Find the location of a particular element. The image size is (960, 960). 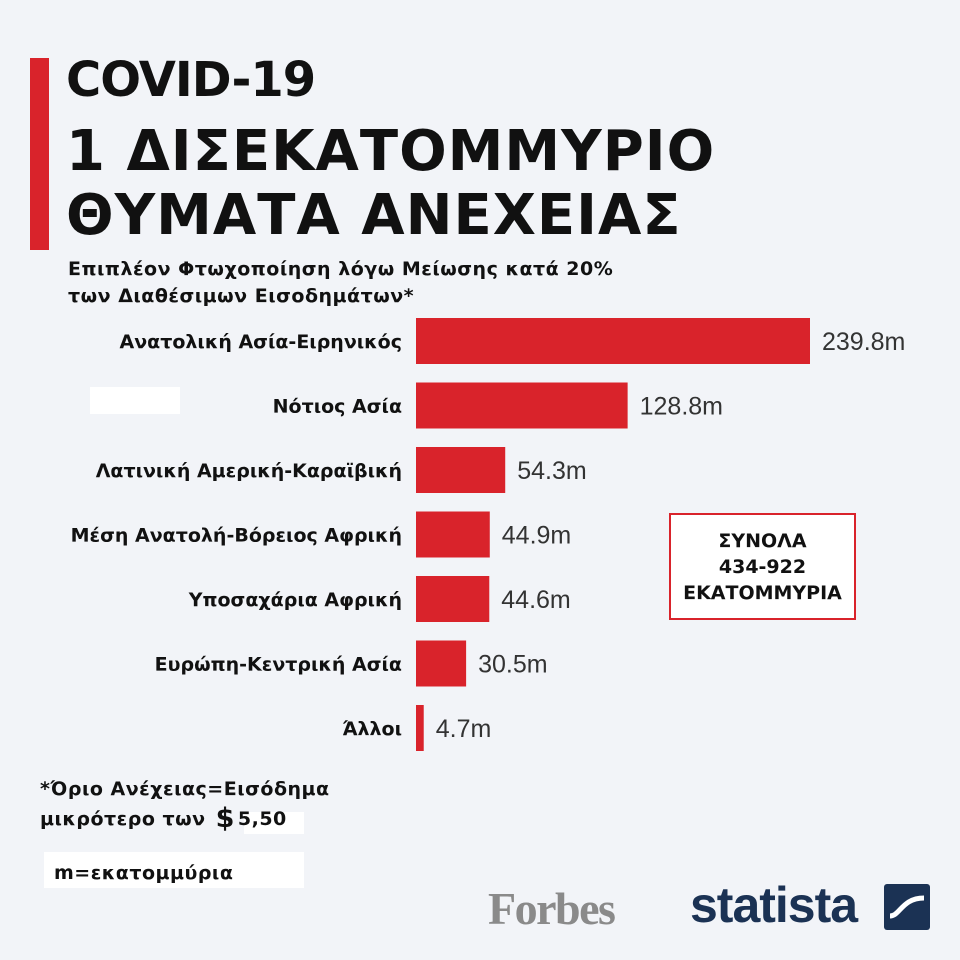

totals-unit: ΕΚΑΤΟΜΜΥΡΙΑ is located at coordinates (762, 593).